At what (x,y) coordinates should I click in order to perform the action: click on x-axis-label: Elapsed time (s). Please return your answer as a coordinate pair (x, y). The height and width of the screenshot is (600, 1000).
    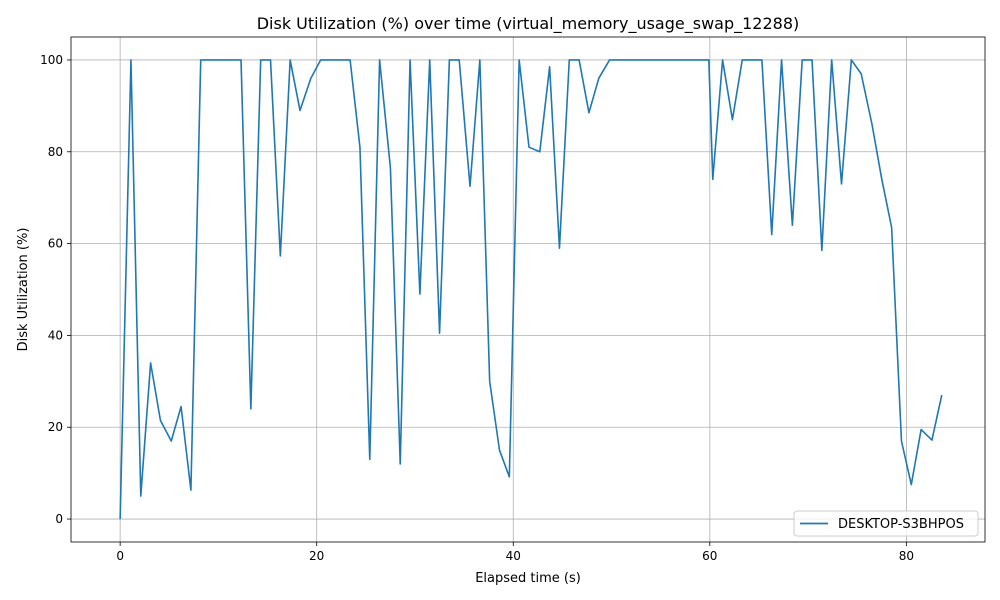
    Looking at the image, I should click on (528, 578).